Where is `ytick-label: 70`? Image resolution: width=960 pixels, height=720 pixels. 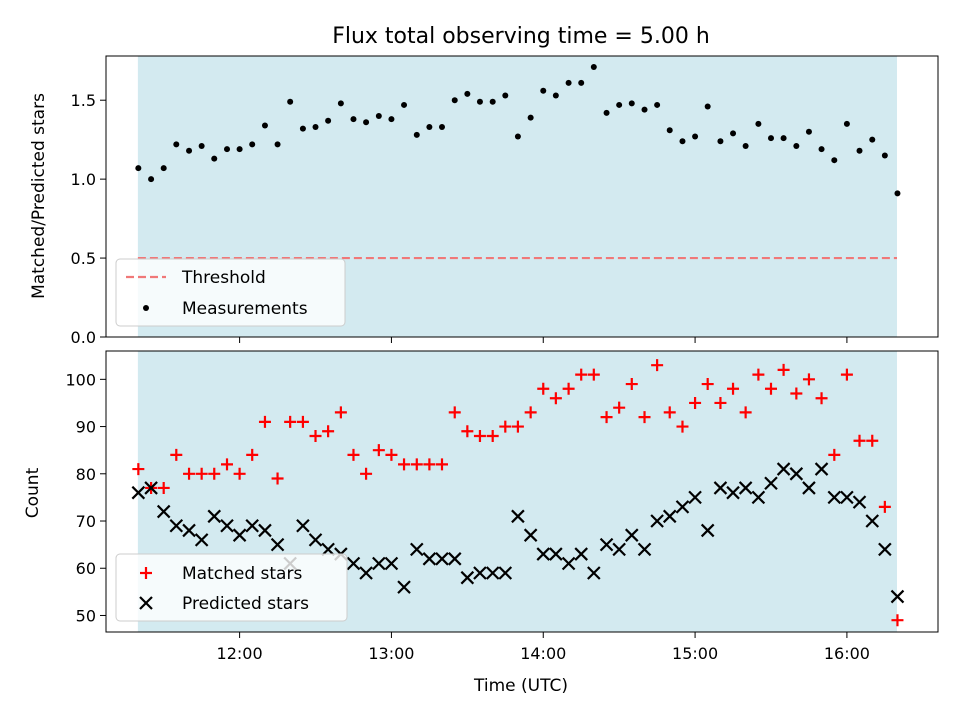 ytick-label: 70 is located at coordinates (86, 521).